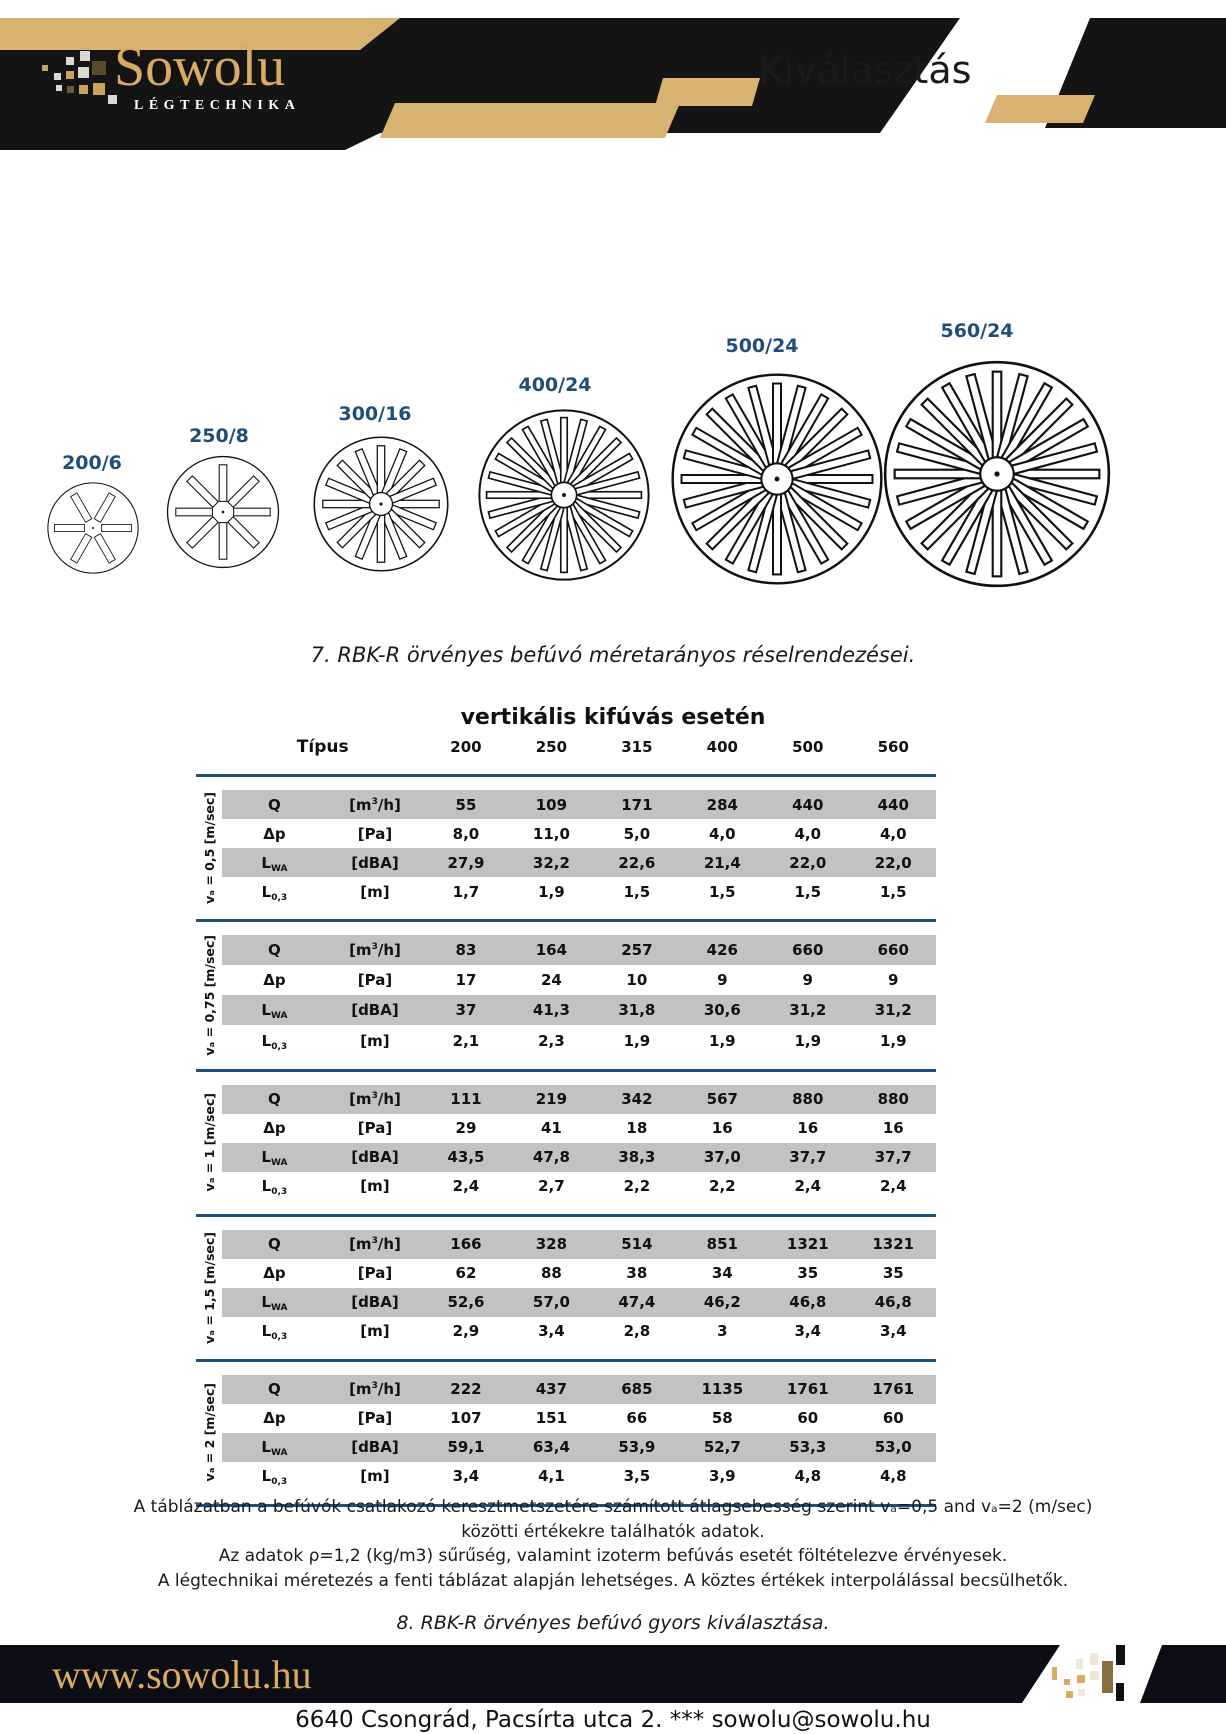 This screenshot has height=1734, width=1226. Describe the element at coordinates (762, 346) in the screenshot. I see `diffuser-label-4: 500/24` at that location.